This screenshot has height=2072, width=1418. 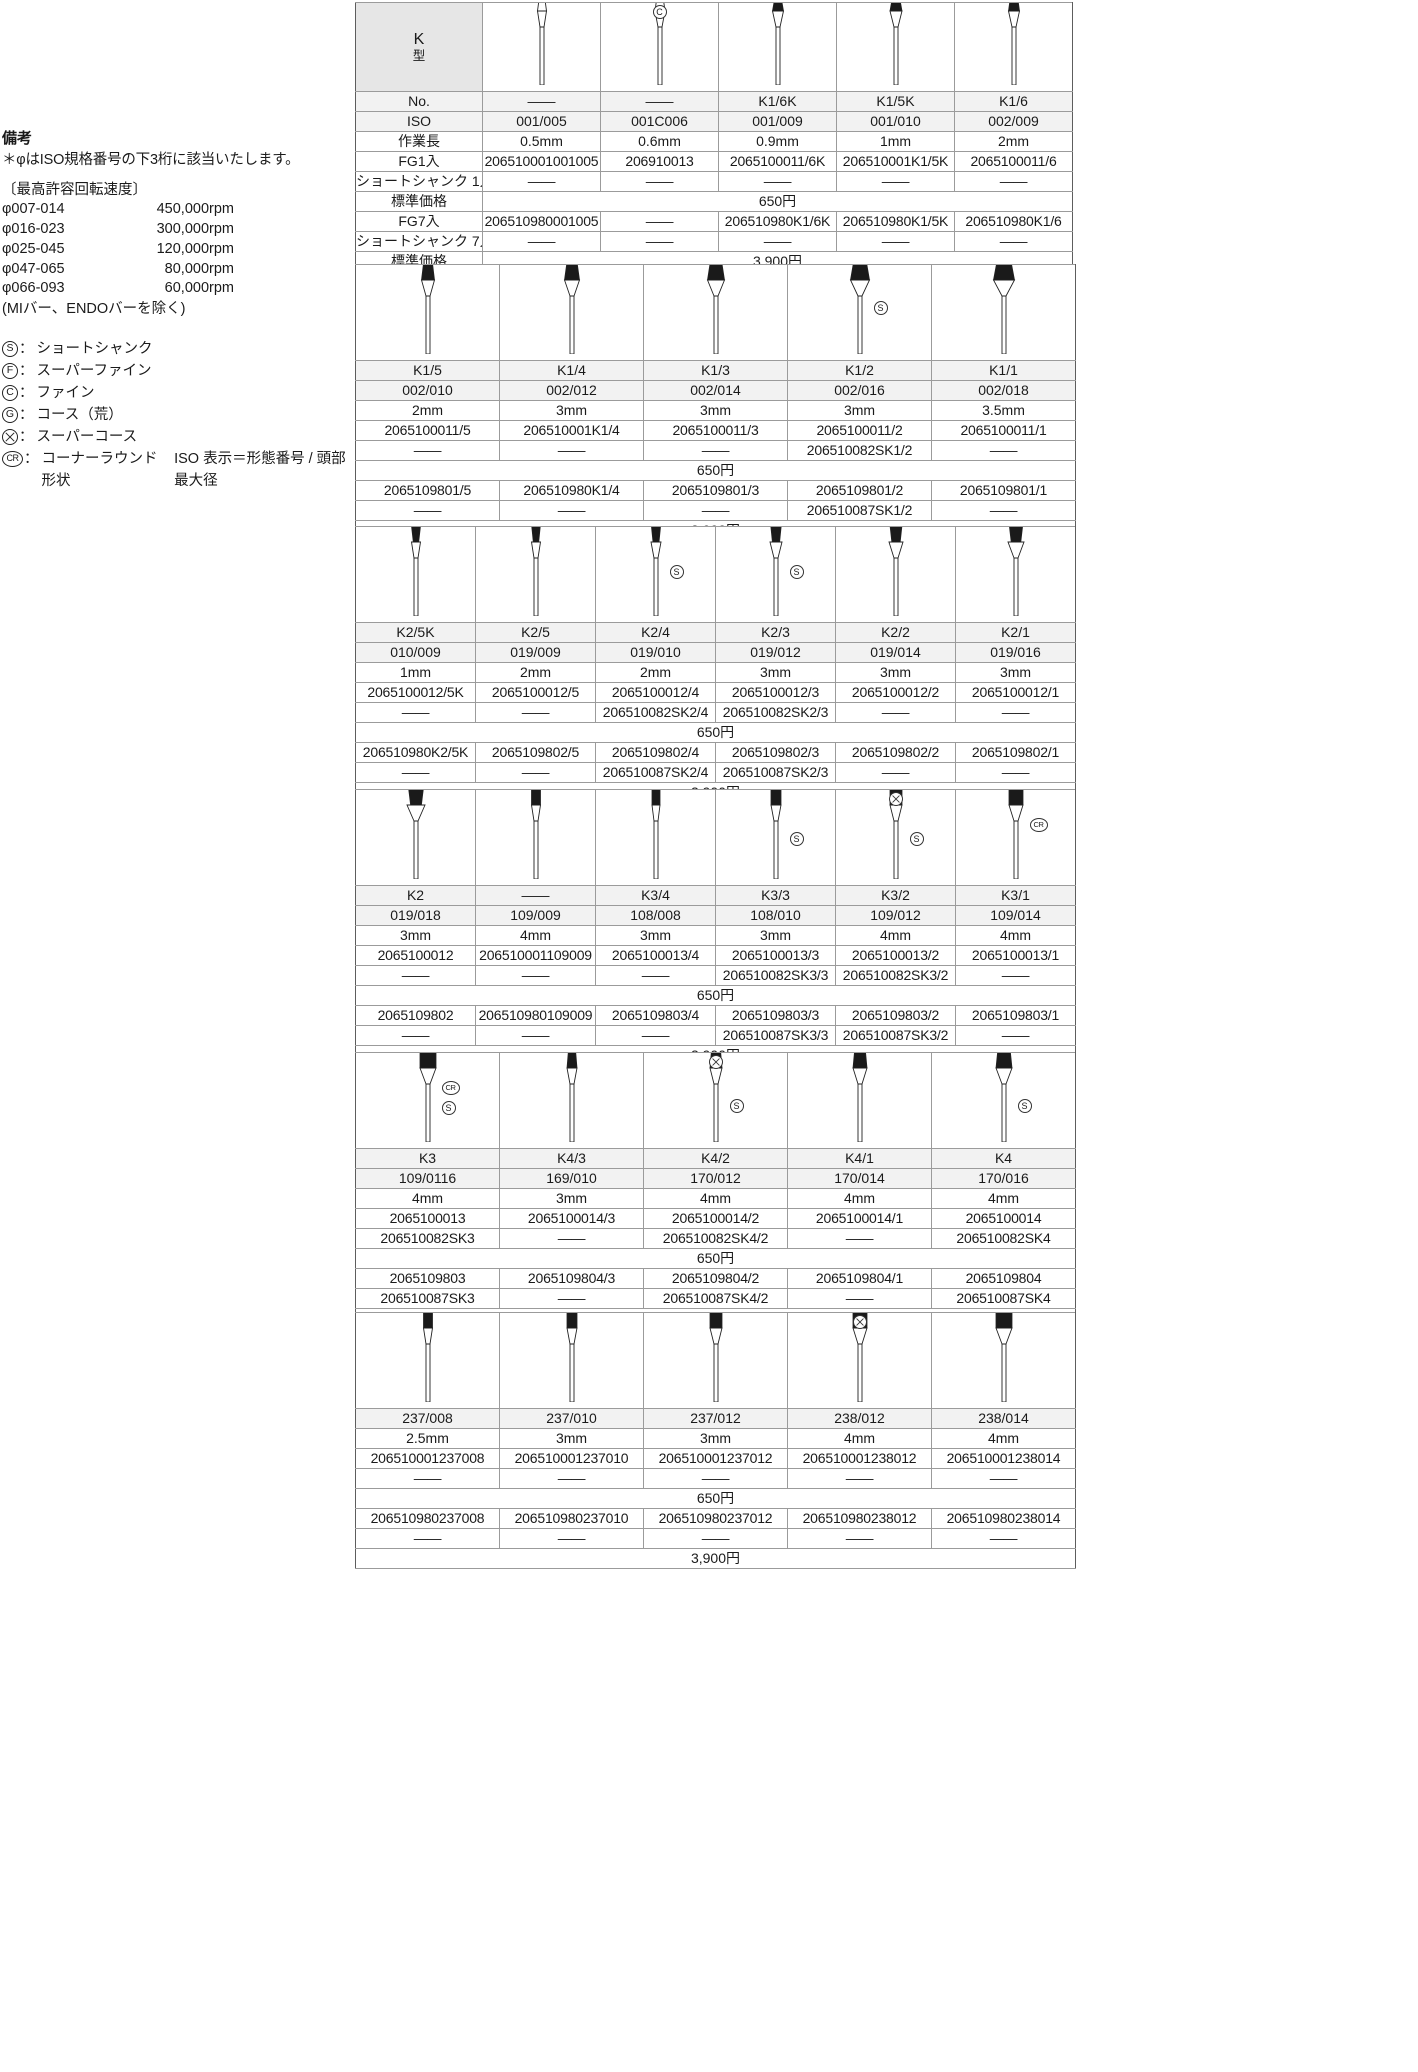 What do you see at coordinates (427, 1458) in the screenshot?
I see `fg1-part-number: 206510001237008` at bounding box center [427, 1458].